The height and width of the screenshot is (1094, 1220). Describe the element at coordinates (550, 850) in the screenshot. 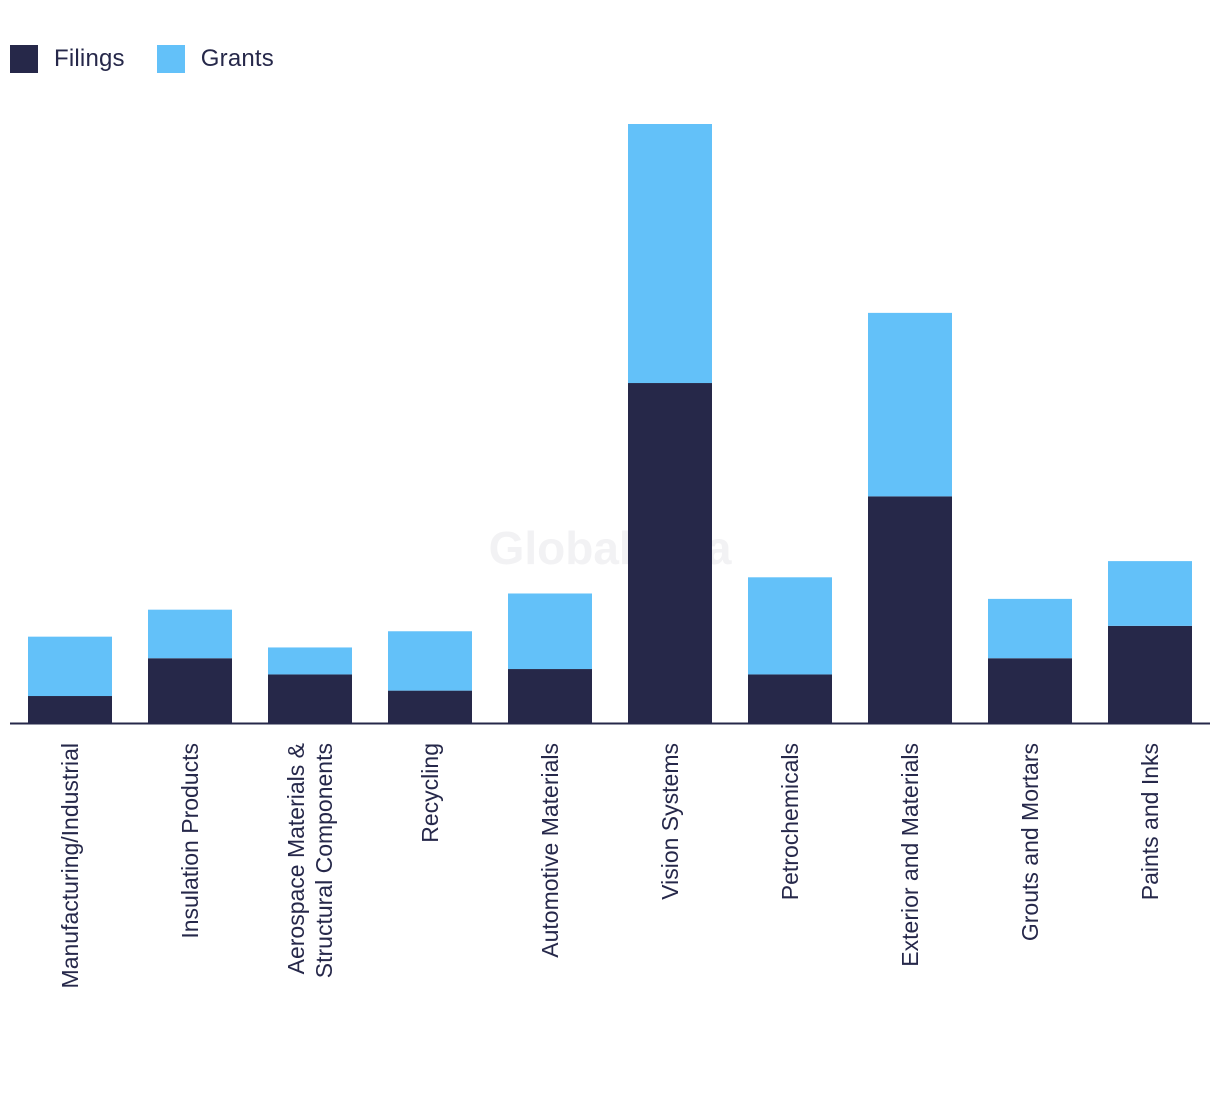

I see `x-tick-label-5: Automotive Materials` at that location.